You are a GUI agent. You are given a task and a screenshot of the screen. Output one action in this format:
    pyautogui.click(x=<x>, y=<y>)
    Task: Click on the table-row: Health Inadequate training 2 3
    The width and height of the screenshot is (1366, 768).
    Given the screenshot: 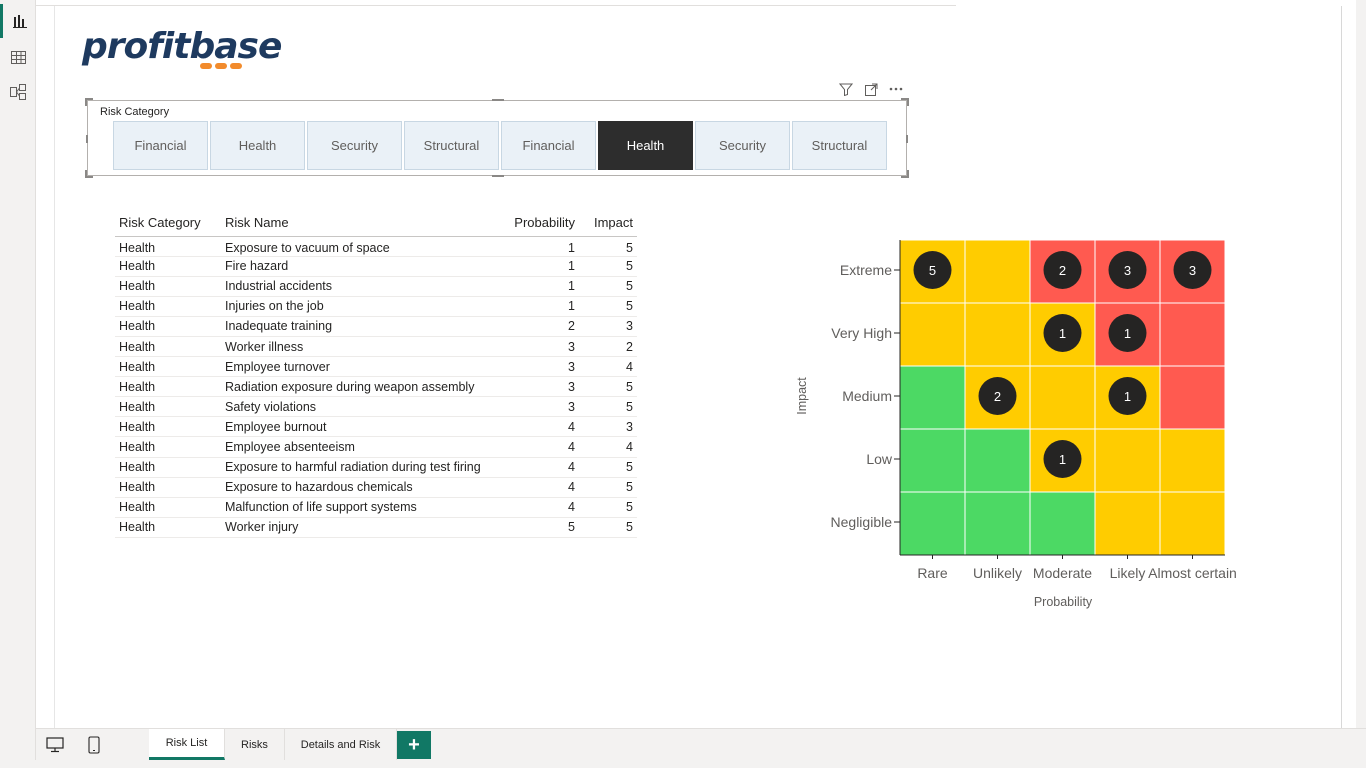 What is the action you would take?
    pyautogui.click(x=376, y=326)
    